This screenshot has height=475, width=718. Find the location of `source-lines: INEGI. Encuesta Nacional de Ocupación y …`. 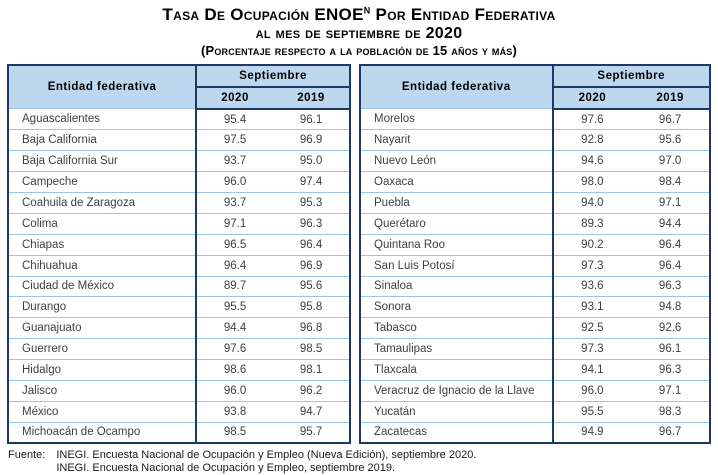

source-lines: INEGI. Encuesta Nacional de Ocupación y … is located at coordinates (266, 462).